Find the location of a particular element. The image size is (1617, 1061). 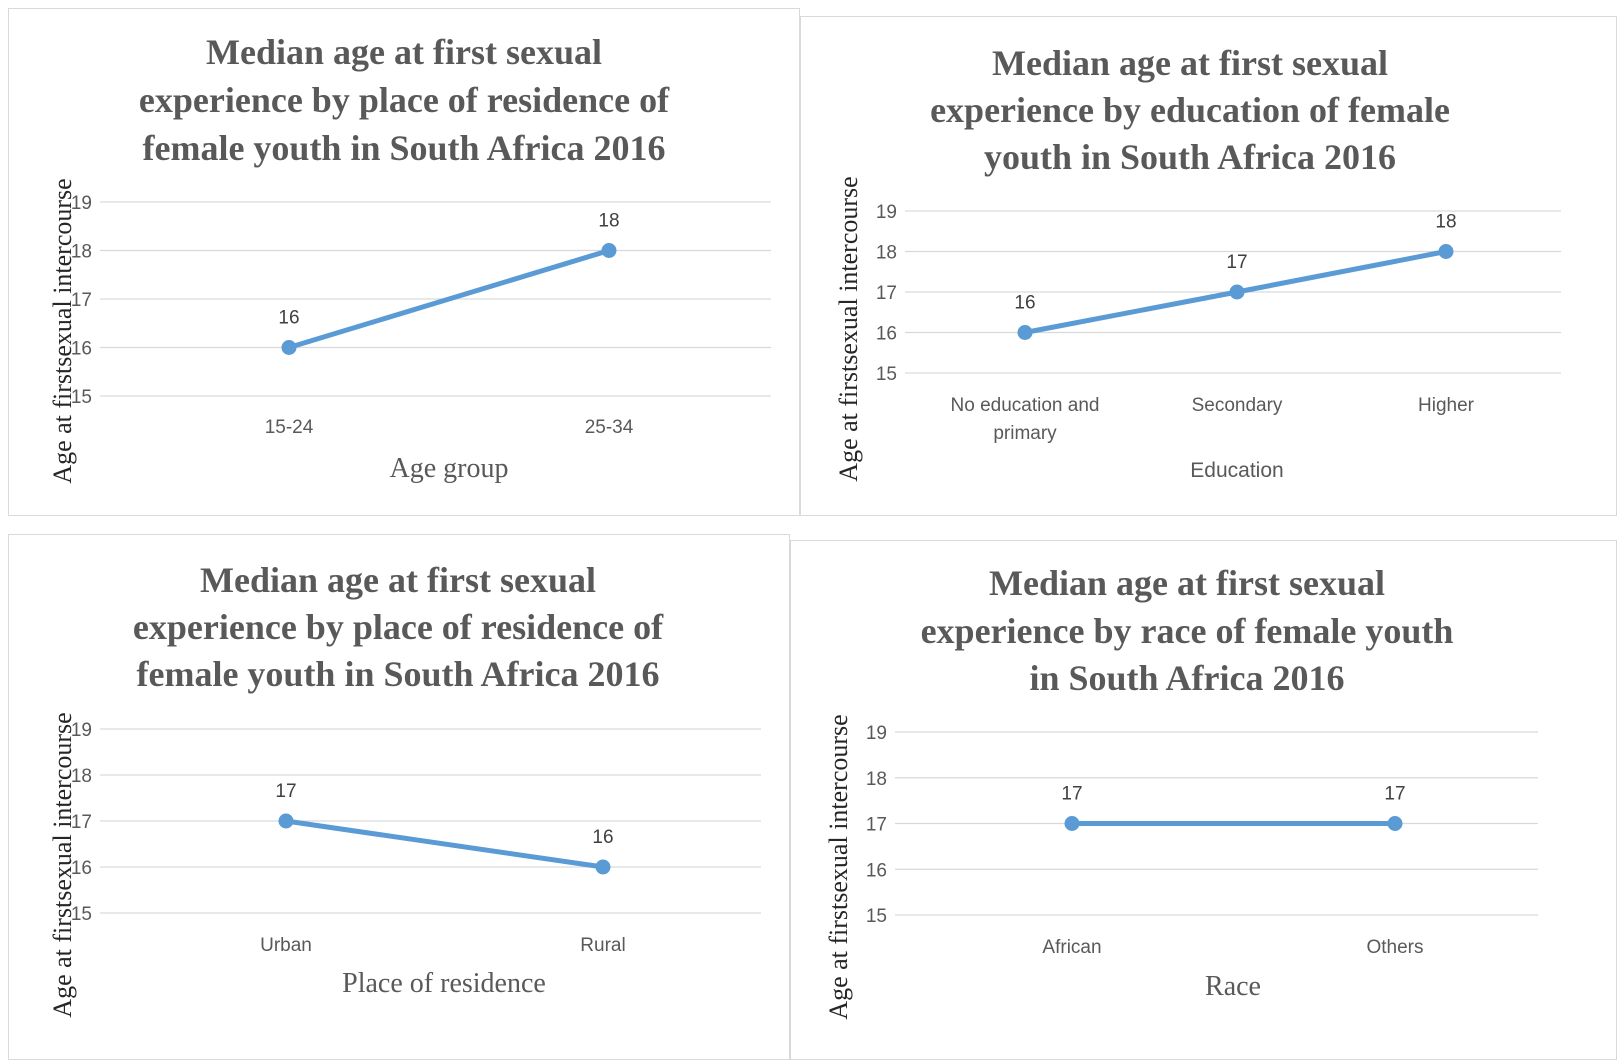

x-tick-label-line: primary is located at coordinates (1025, 433).